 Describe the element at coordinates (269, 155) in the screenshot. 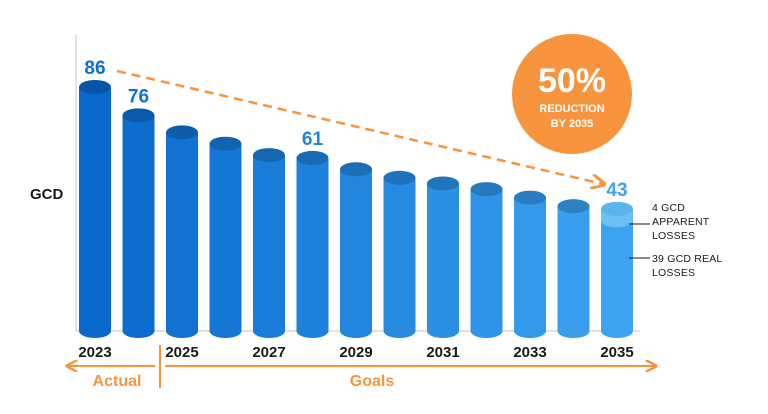

I see `bar-top-2027` at that location.